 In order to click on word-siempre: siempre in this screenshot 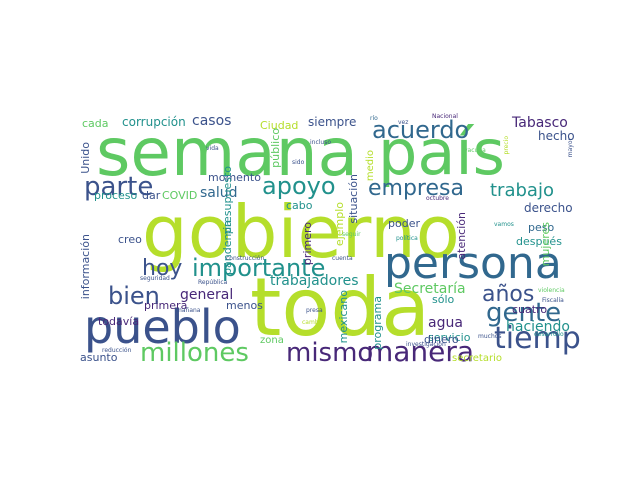, I will do `click(332, 122)`.